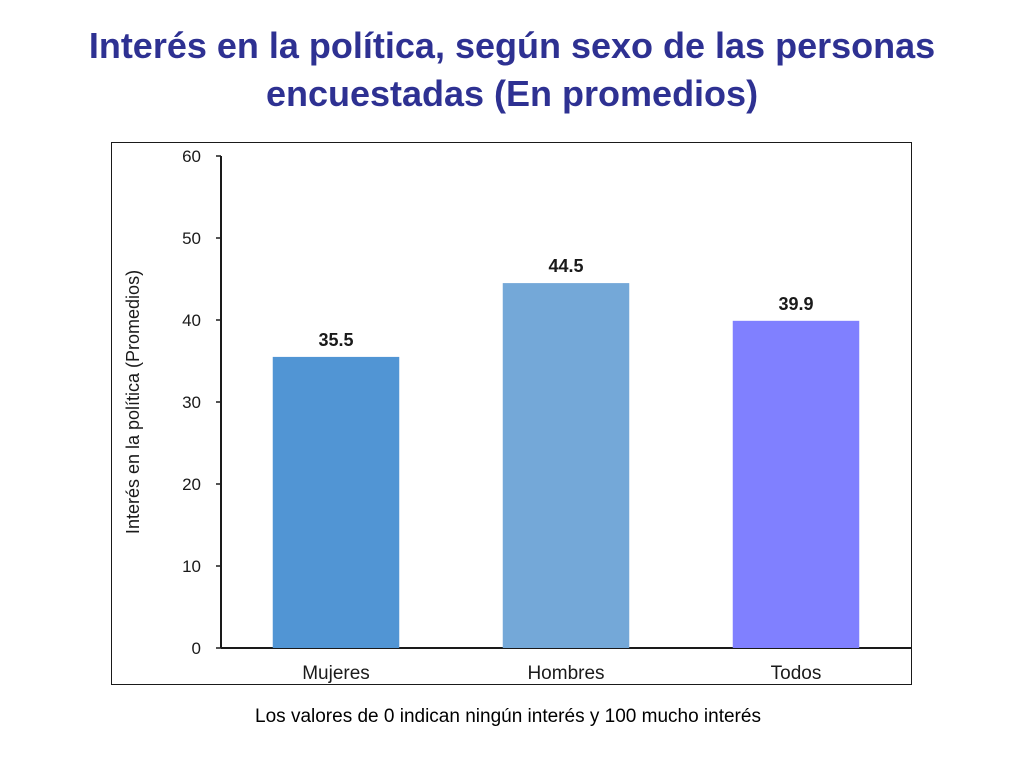 This screenshot has height=768, width=1024. What do you see at coordinates (191, 238) in the screenshot?
I see `y-tick-label: 50` at bounding box center [191, 238].